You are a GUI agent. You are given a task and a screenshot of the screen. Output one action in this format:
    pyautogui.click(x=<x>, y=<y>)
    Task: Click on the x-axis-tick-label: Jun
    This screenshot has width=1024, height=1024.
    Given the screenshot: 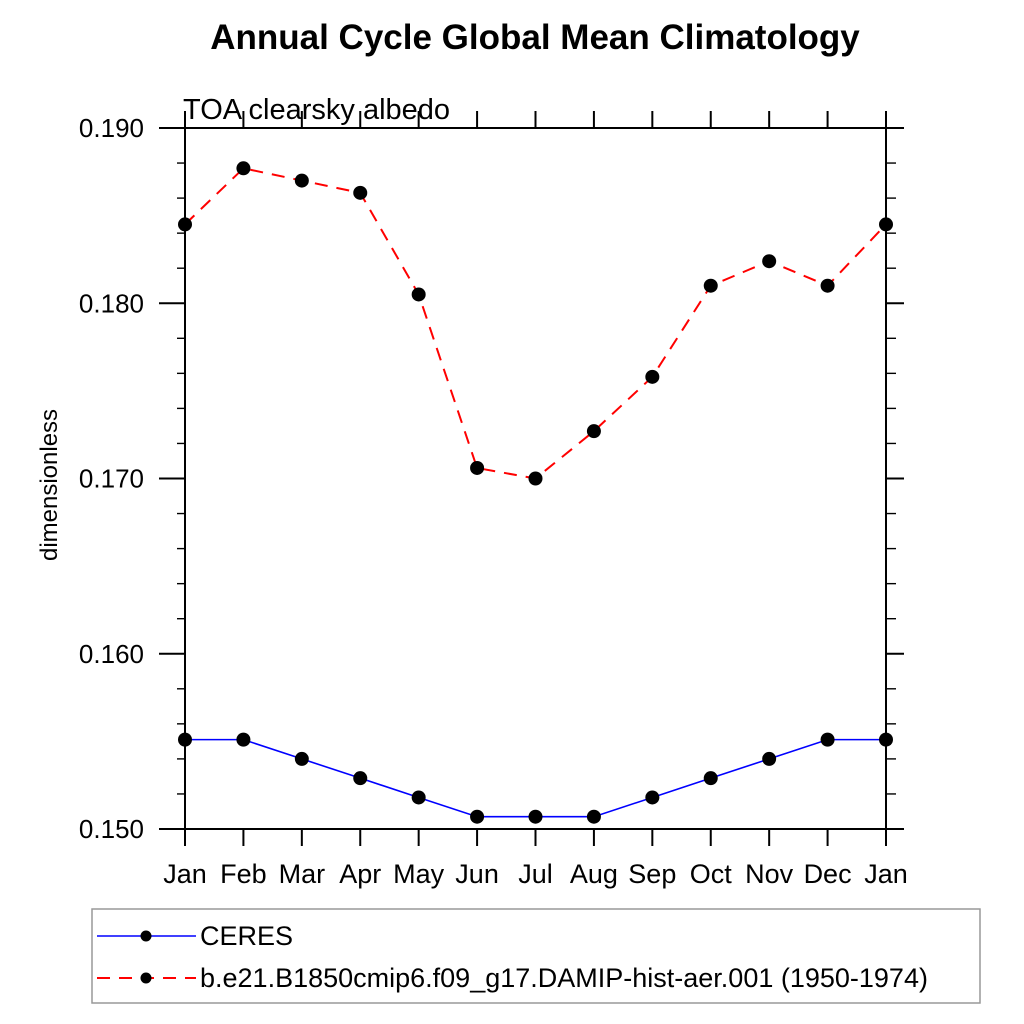 What is the action you would take?
    pyautogui.click(x=477, y=874)
    